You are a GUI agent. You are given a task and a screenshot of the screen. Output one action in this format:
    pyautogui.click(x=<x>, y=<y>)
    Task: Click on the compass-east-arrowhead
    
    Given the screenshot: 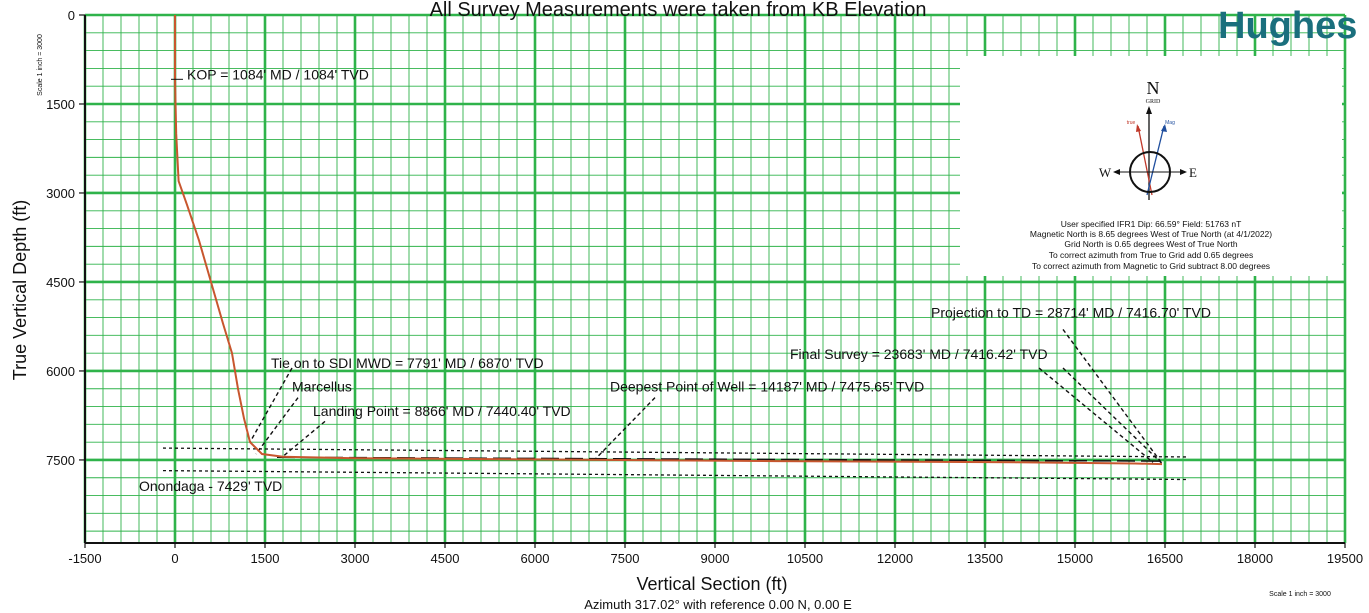 What is the action you would take?
    pyautogui.click(x=1183, y=172)
    